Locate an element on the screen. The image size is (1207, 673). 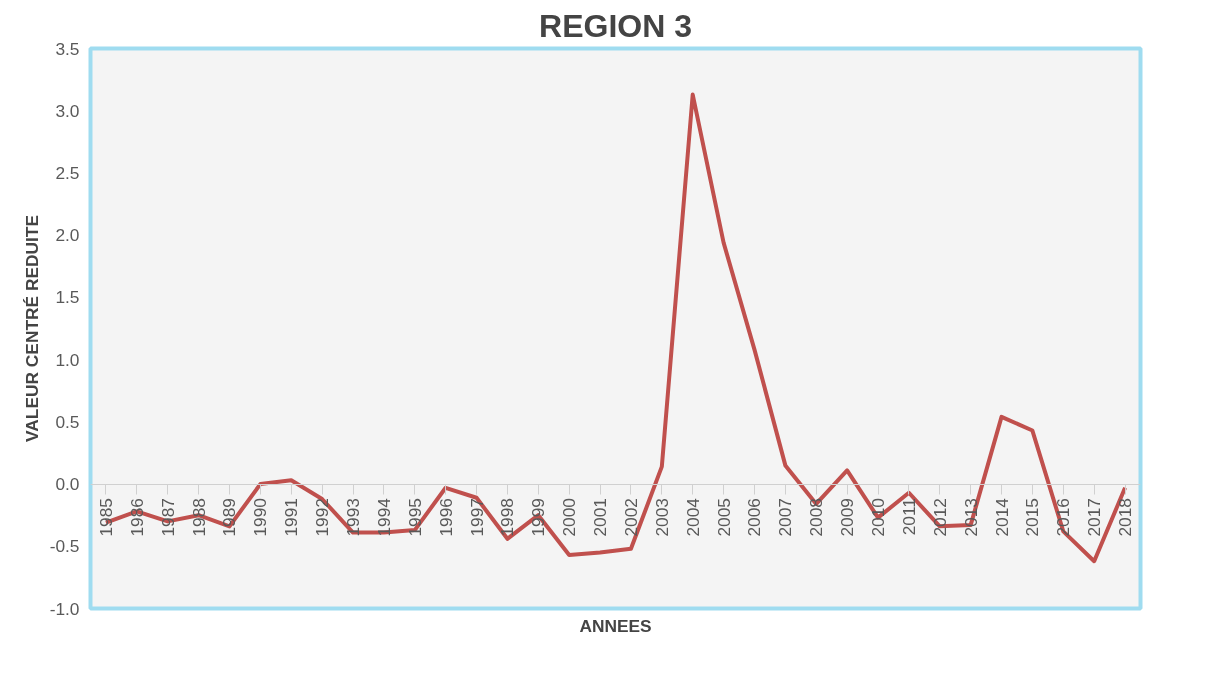
x-tick-label: 1990 is located at coordinates (260, 517).